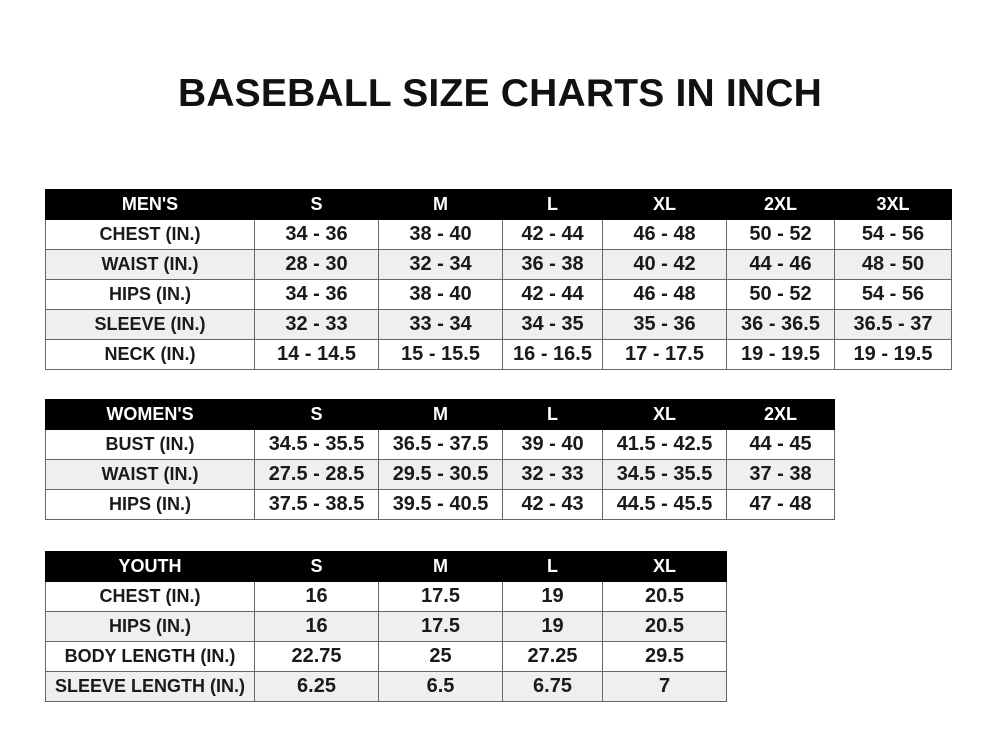 This screenshot has height=752, width=1000. Describe the element at coordinates (552, 324) in the screenshot. I see `size-cell: 34 - 35` at that location.